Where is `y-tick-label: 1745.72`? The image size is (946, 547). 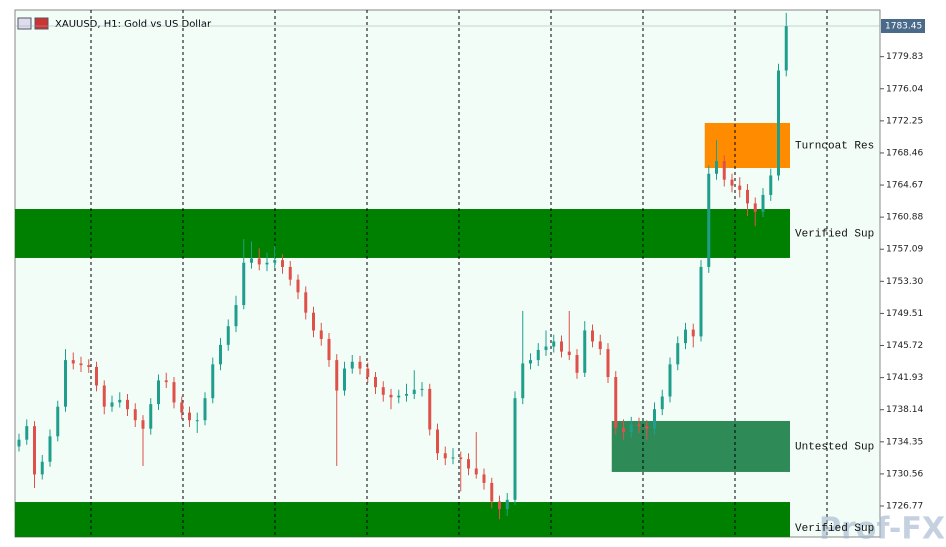 y-tick-label: 1745.72 is located at coordinates (904, 346).